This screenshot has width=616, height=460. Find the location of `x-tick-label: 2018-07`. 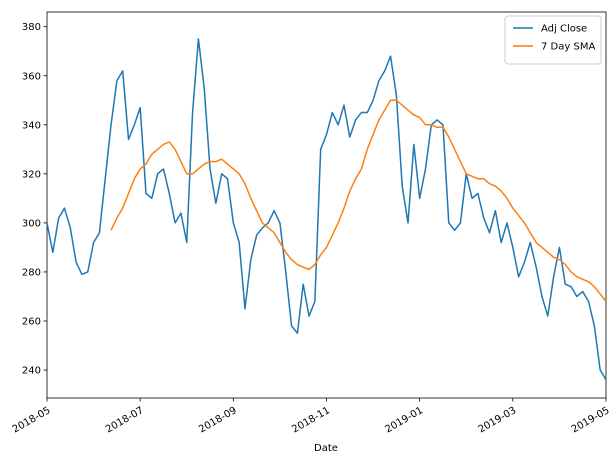

x-tick-label: 2018-07 is located at coordinates (125, 420).